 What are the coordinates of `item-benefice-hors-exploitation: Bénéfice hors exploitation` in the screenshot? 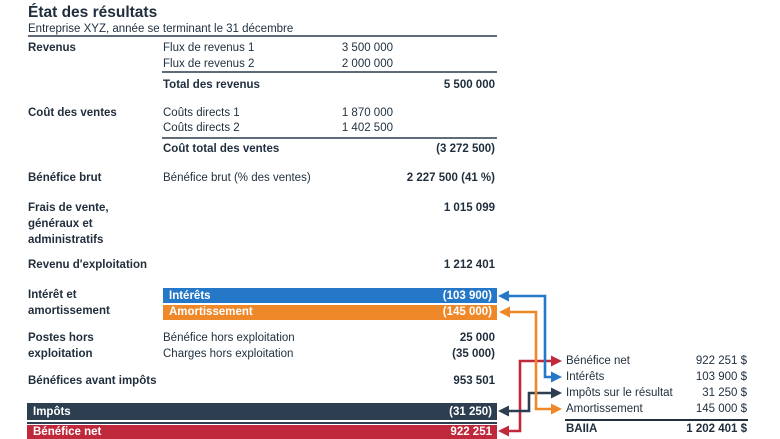 It's located at (229, 338).